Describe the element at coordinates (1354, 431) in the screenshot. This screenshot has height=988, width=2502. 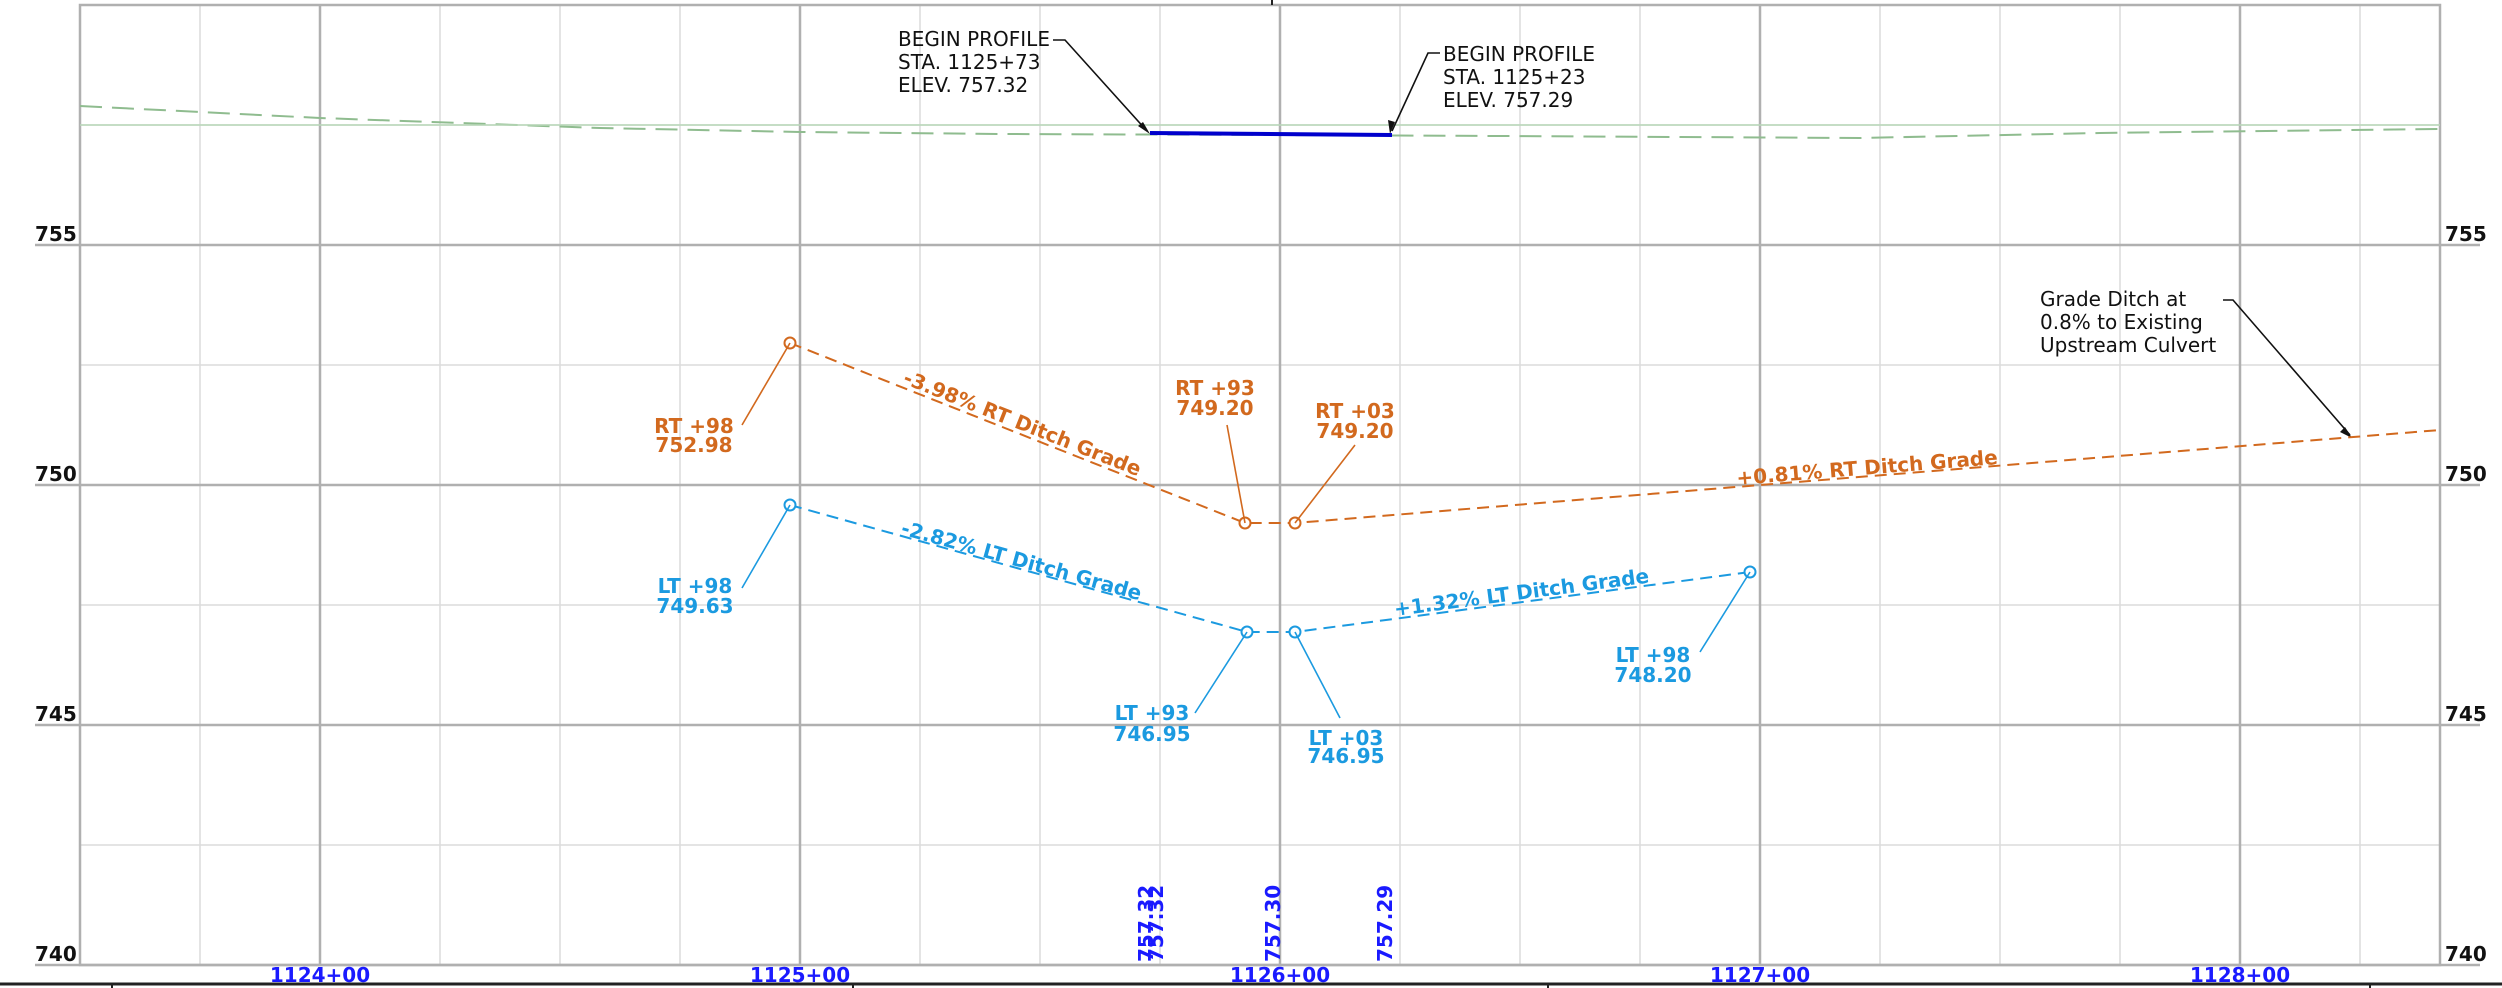
I see `rt-03-elev: 749.20` at that location.